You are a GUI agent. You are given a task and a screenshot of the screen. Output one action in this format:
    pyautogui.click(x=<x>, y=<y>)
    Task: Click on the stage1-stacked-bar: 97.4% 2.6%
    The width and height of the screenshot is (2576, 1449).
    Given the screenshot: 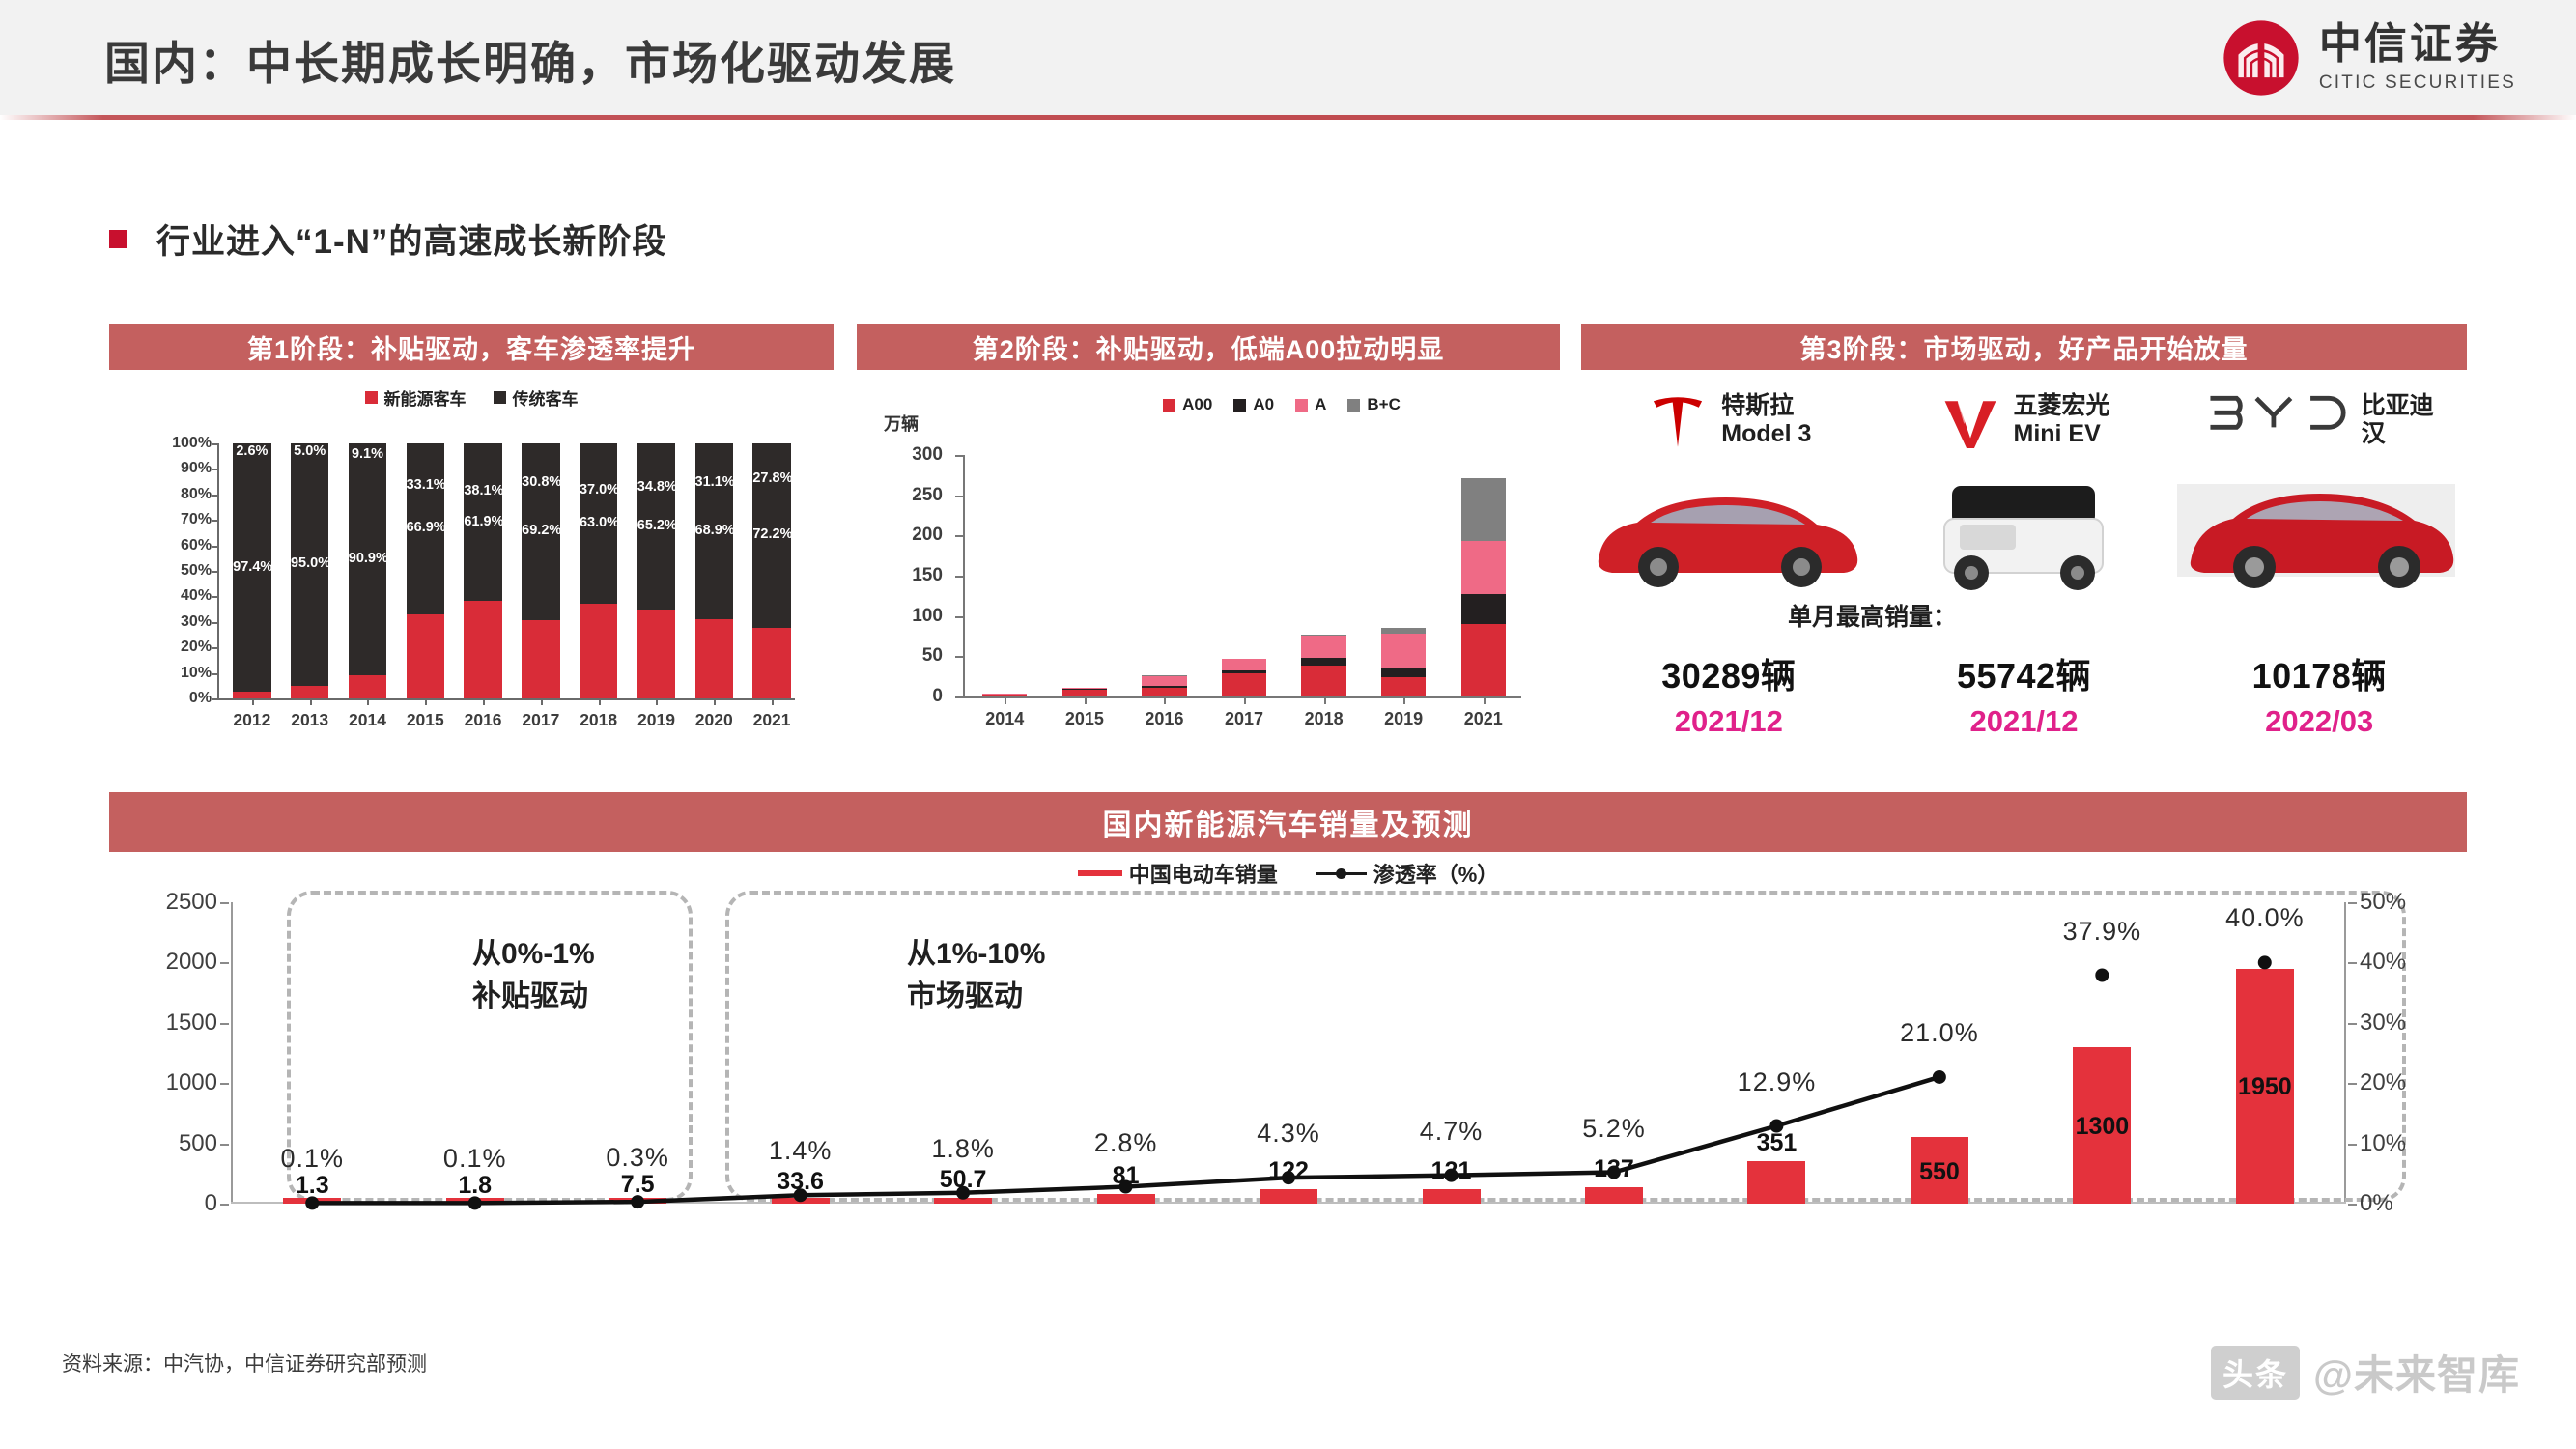 What is the action you would take?
    pyautogui.click(x=252, y=570)
    